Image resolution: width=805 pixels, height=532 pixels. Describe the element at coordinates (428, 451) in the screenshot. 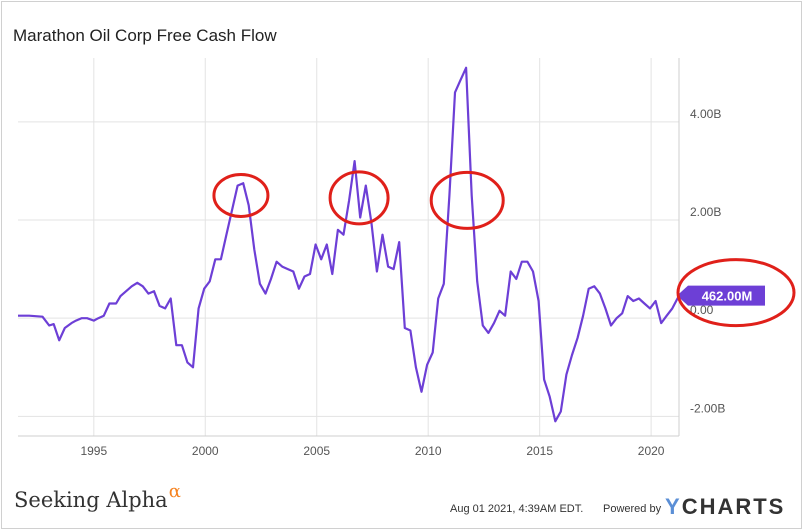

I see `x-tick-label: 2010` at that location.